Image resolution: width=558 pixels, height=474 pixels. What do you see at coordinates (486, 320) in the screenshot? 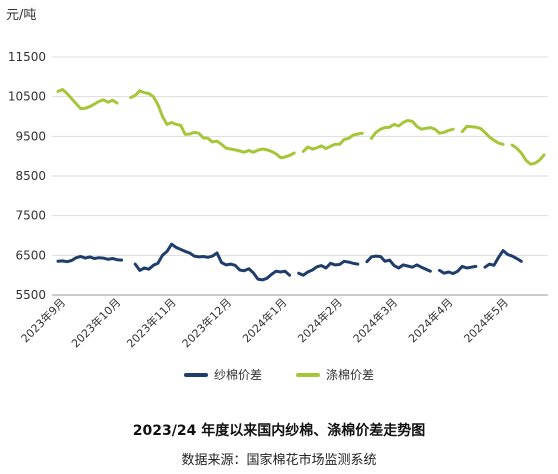
I see `x-tick-label: 2024年5月` at bounding box center [486, 320].